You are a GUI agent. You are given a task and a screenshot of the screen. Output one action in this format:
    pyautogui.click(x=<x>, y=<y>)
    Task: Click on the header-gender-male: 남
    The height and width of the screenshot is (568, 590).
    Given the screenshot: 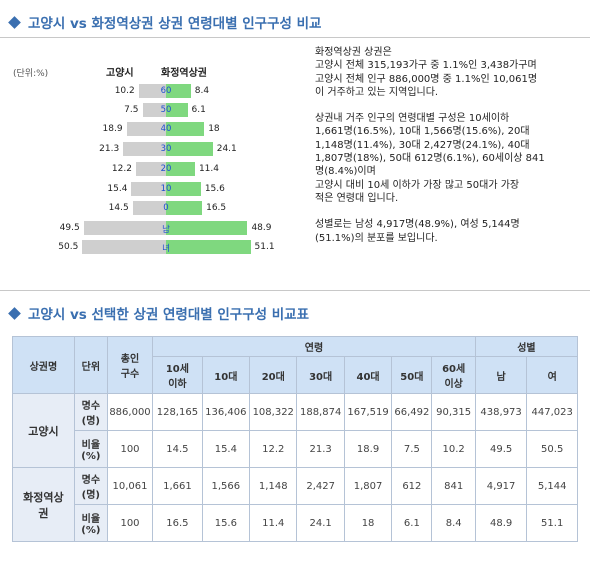 What is the action you would take?
    pyautogui.click(x=501, y=375)
    